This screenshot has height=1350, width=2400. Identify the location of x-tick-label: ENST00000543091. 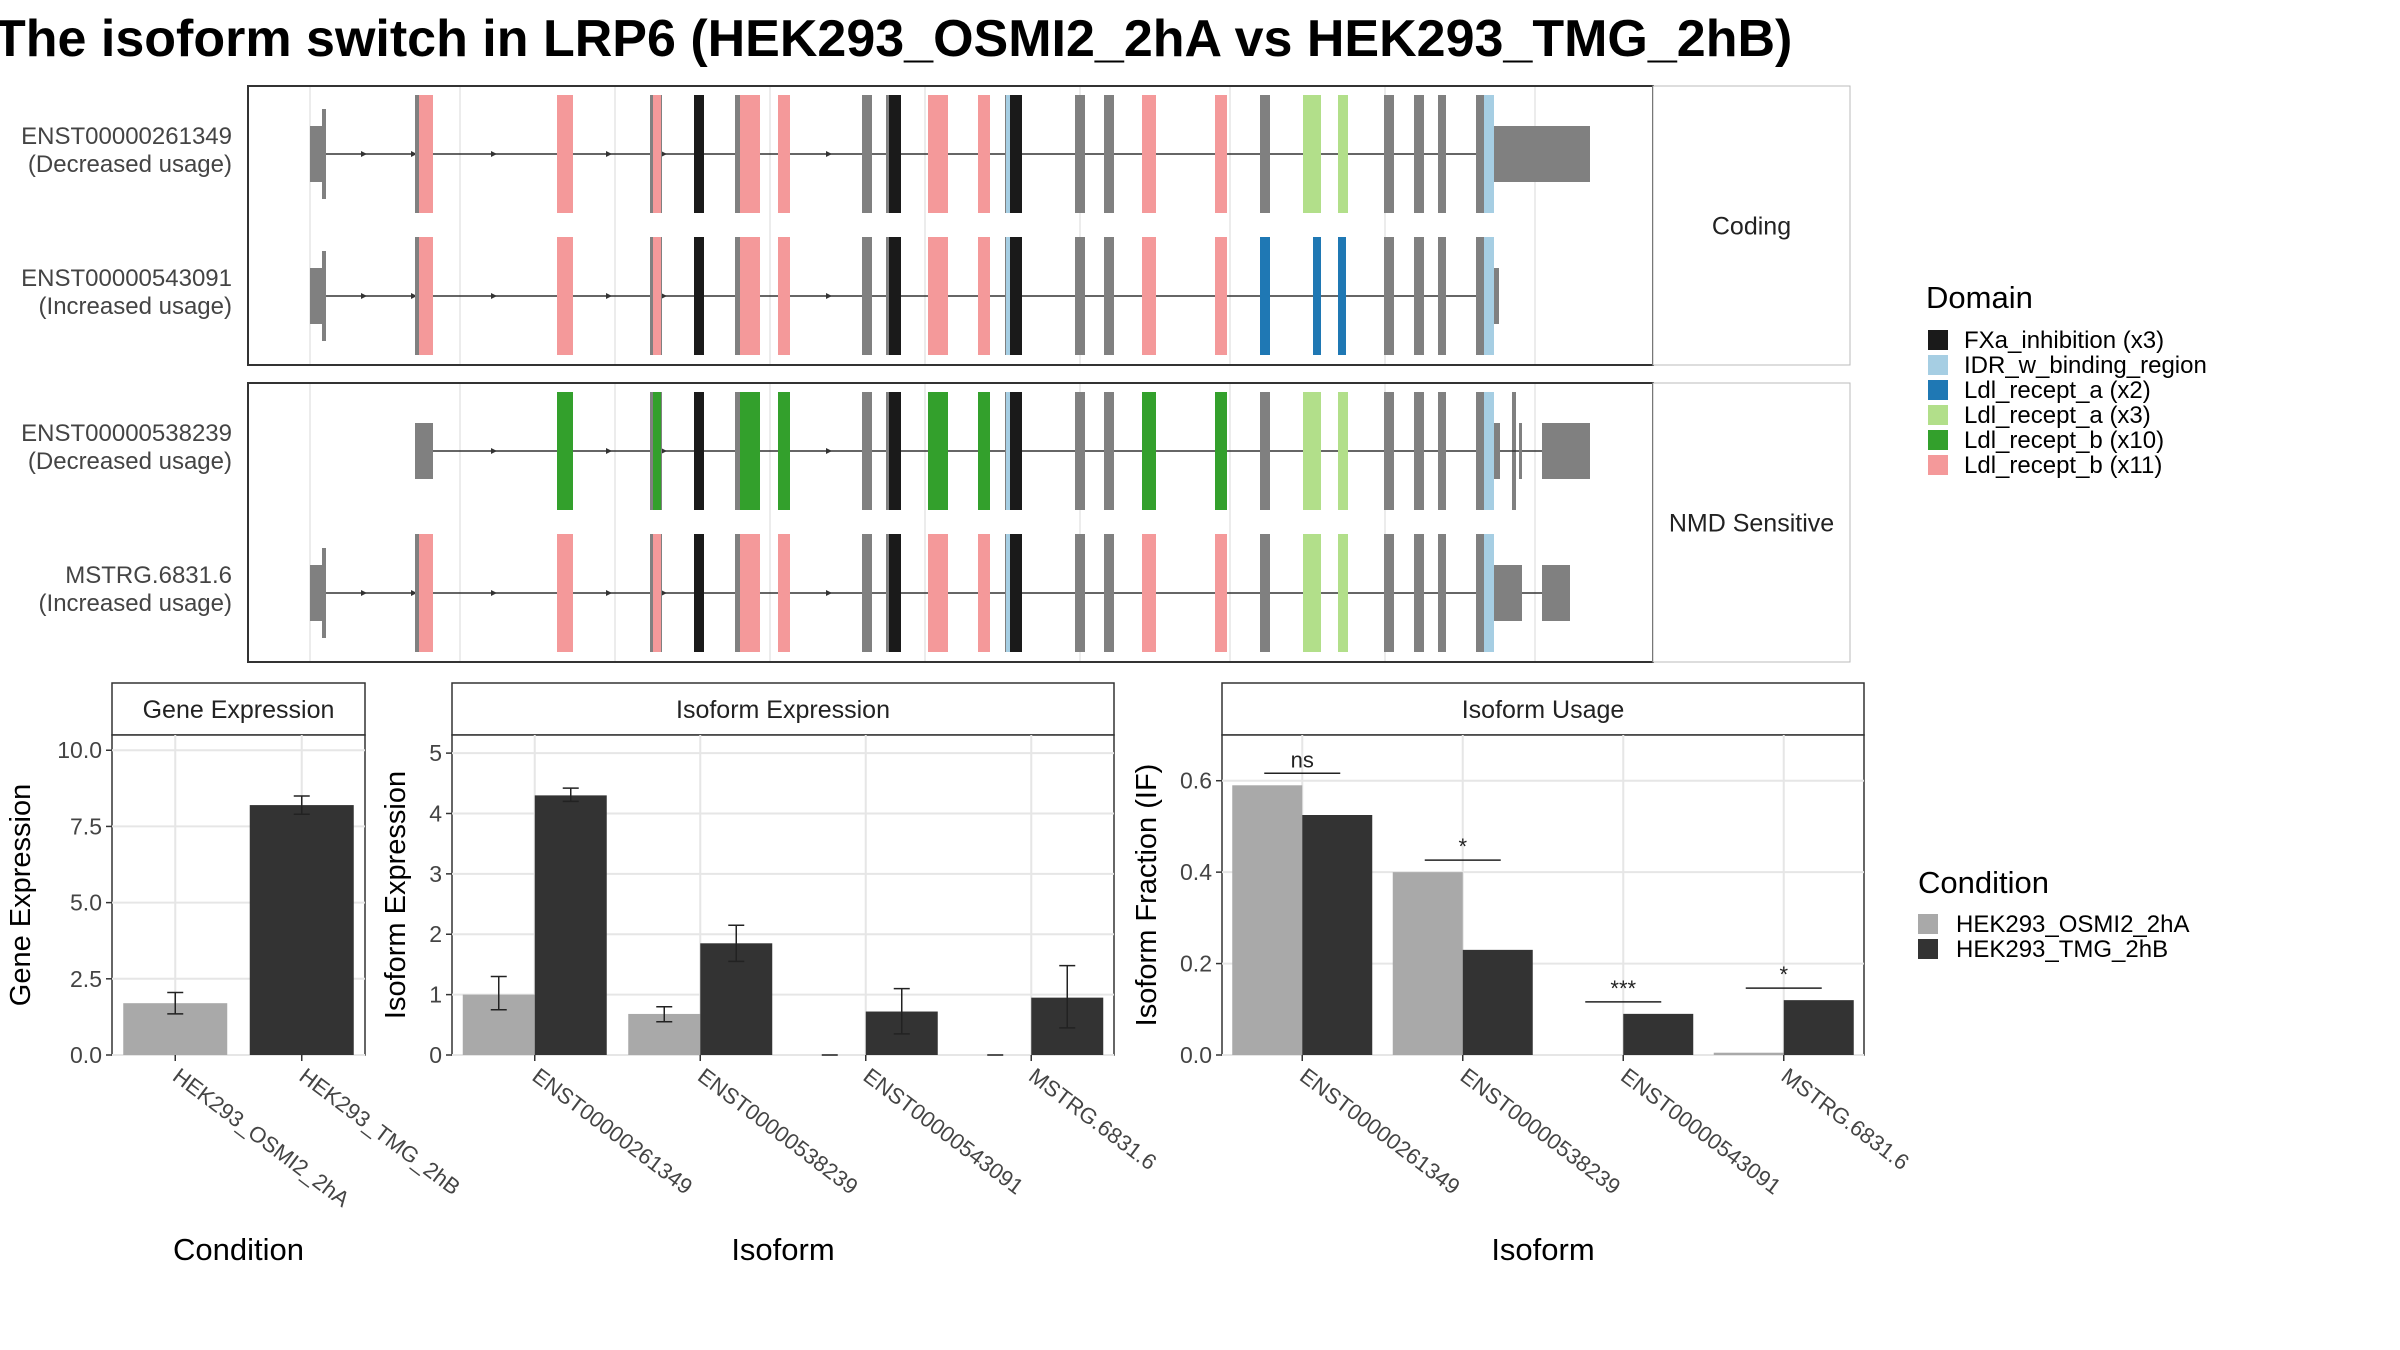
(943, 1131).